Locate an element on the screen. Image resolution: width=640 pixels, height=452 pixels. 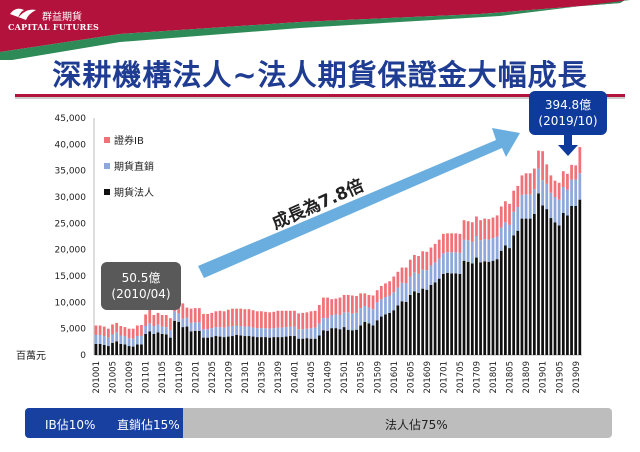
x-tick-label: 201001 is located at coordinates (97, 377).